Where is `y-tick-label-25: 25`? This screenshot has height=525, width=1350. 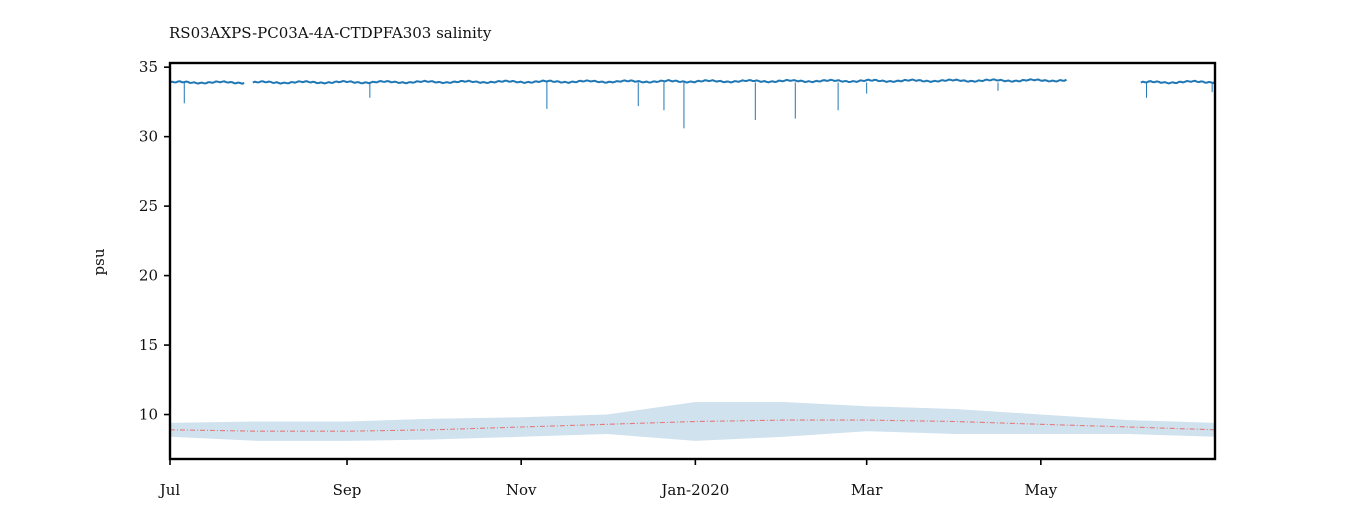
y-tick-label-25: 25 is located at coordinates (148, 206).